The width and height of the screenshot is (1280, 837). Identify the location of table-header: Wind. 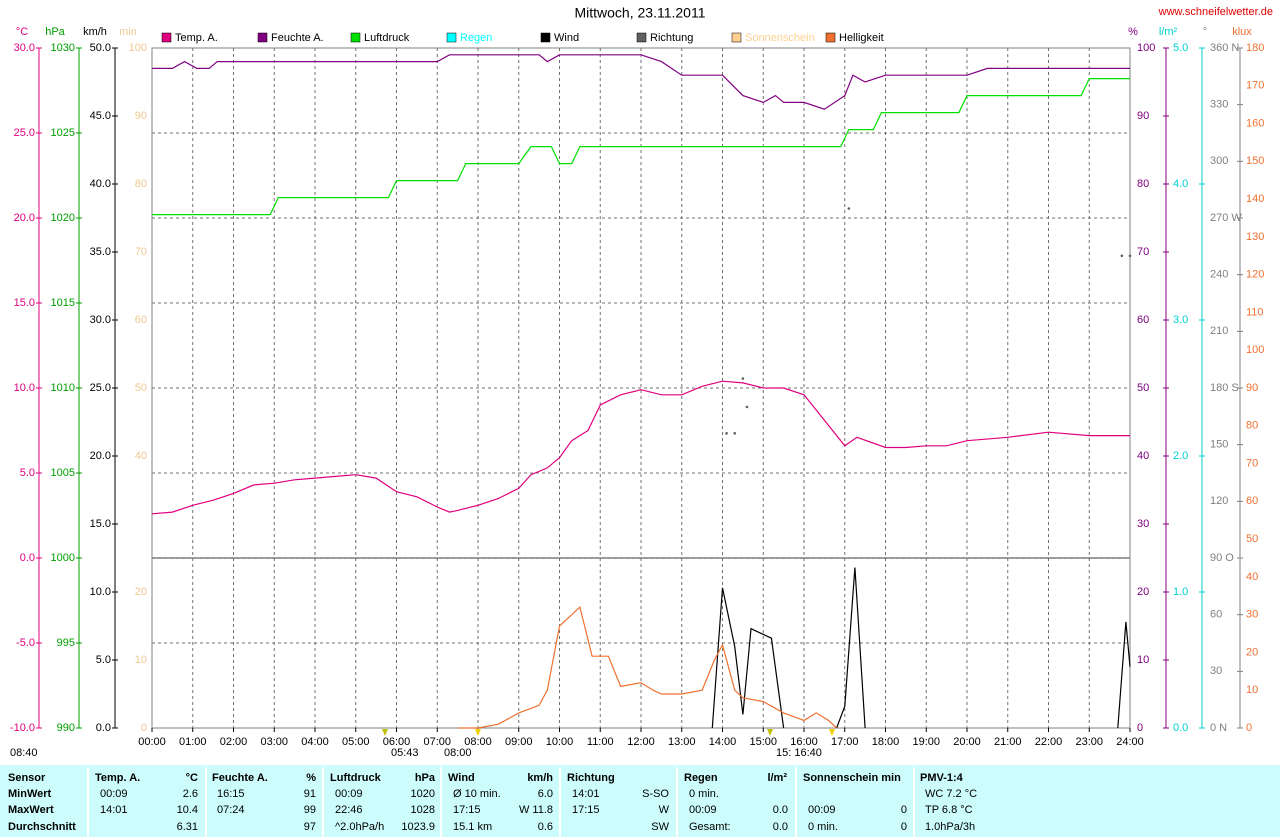
(461, 778).